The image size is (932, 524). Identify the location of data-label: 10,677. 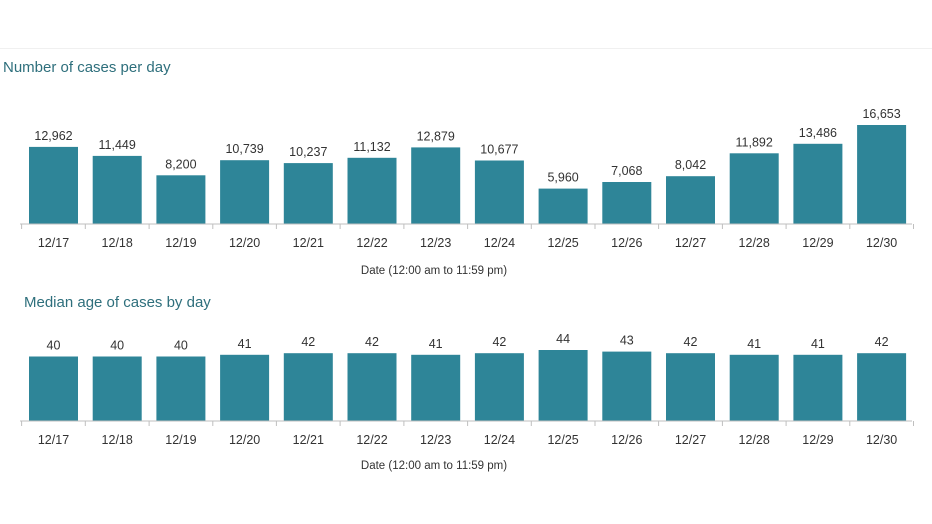
(499, 150).